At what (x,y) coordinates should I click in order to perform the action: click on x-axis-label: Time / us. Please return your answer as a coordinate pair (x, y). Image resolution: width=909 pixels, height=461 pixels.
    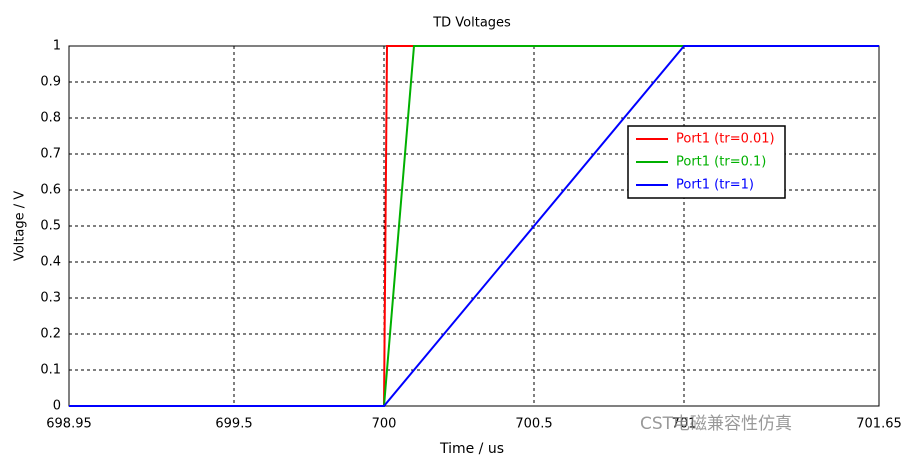
    Looking at the image, I should click on (471, 449).